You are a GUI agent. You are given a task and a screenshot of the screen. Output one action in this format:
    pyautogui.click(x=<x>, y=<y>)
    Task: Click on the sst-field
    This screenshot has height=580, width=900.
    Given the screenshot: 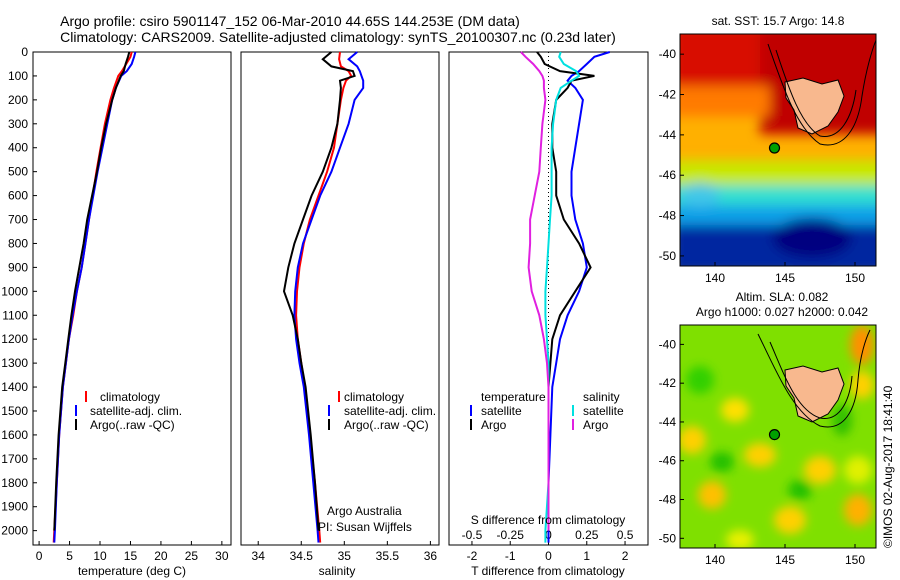 What is the action you would take?
    pyautogui.click(x=778, y=150)
    